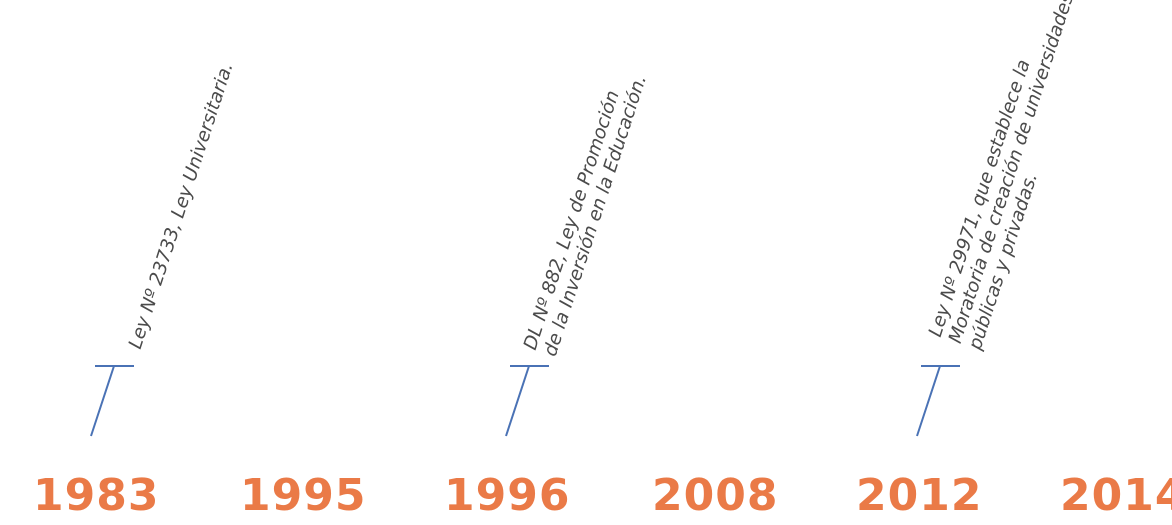  Describe the element at coordinates (1116, 495) in the screenshot. I see `year-label-2014: 2014` at that location.